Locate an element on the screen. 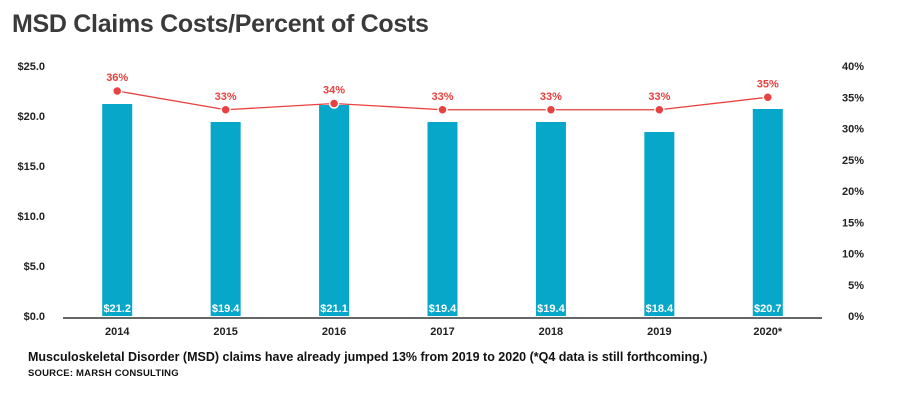 The image size is (900, 400). bar-2018 is located at coordinates (550, 219).